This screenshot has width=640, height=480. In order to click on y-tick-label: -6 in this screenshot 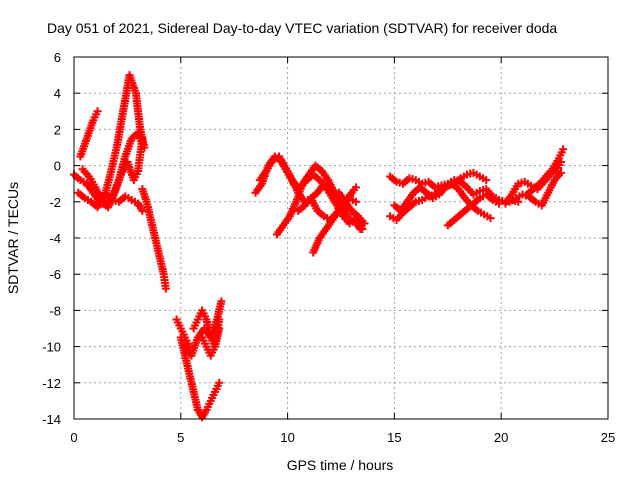, I will do `click(55, 274)`.